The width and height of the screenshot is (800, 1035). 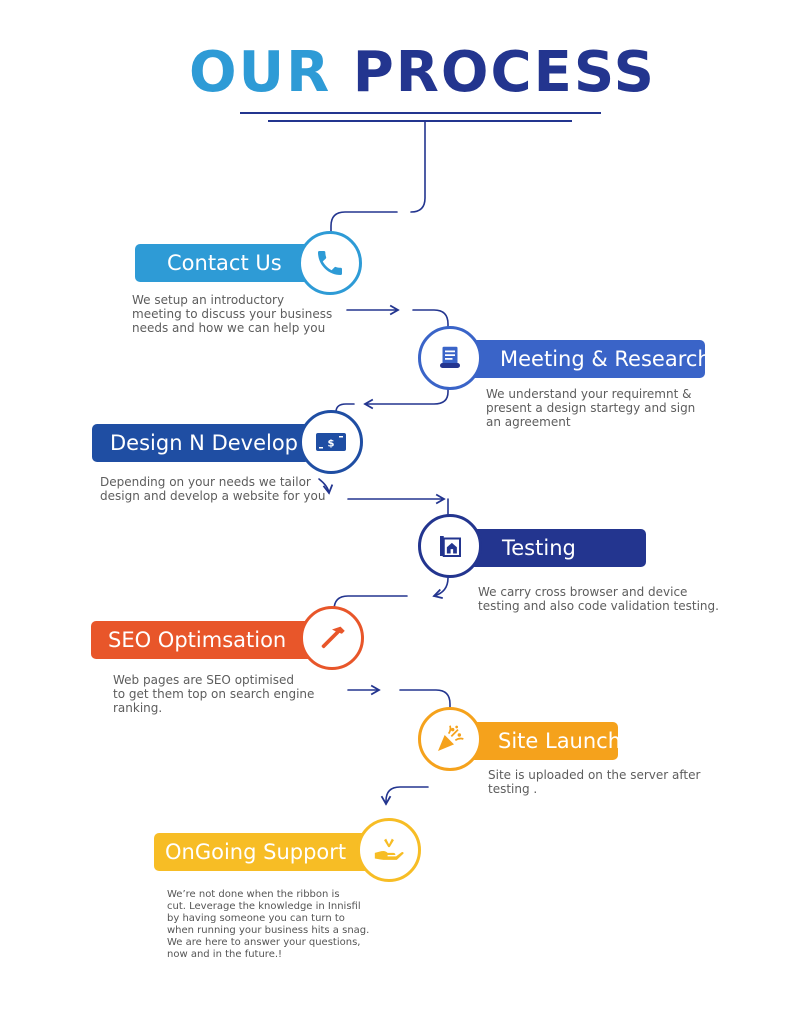 I want to click on step-bar-design-develop: Design N Develop, so click(x=201, y=443).